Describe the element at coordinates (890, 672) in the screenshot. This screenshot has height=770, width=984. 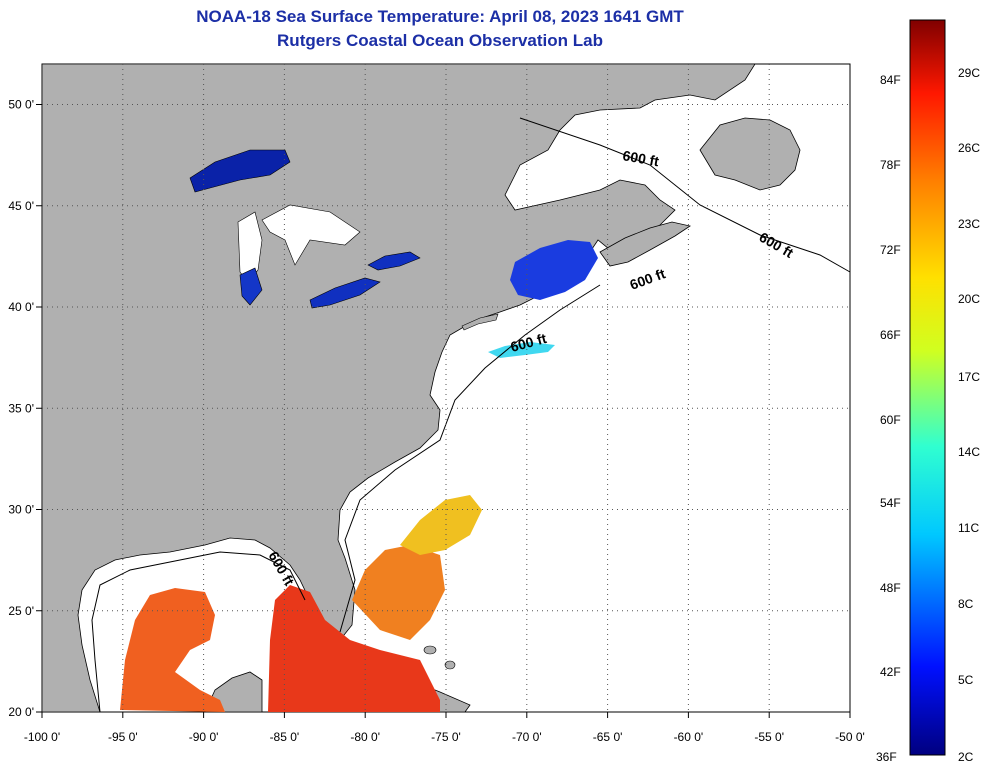
I see `colorbar-f-label: 42F` at that location.